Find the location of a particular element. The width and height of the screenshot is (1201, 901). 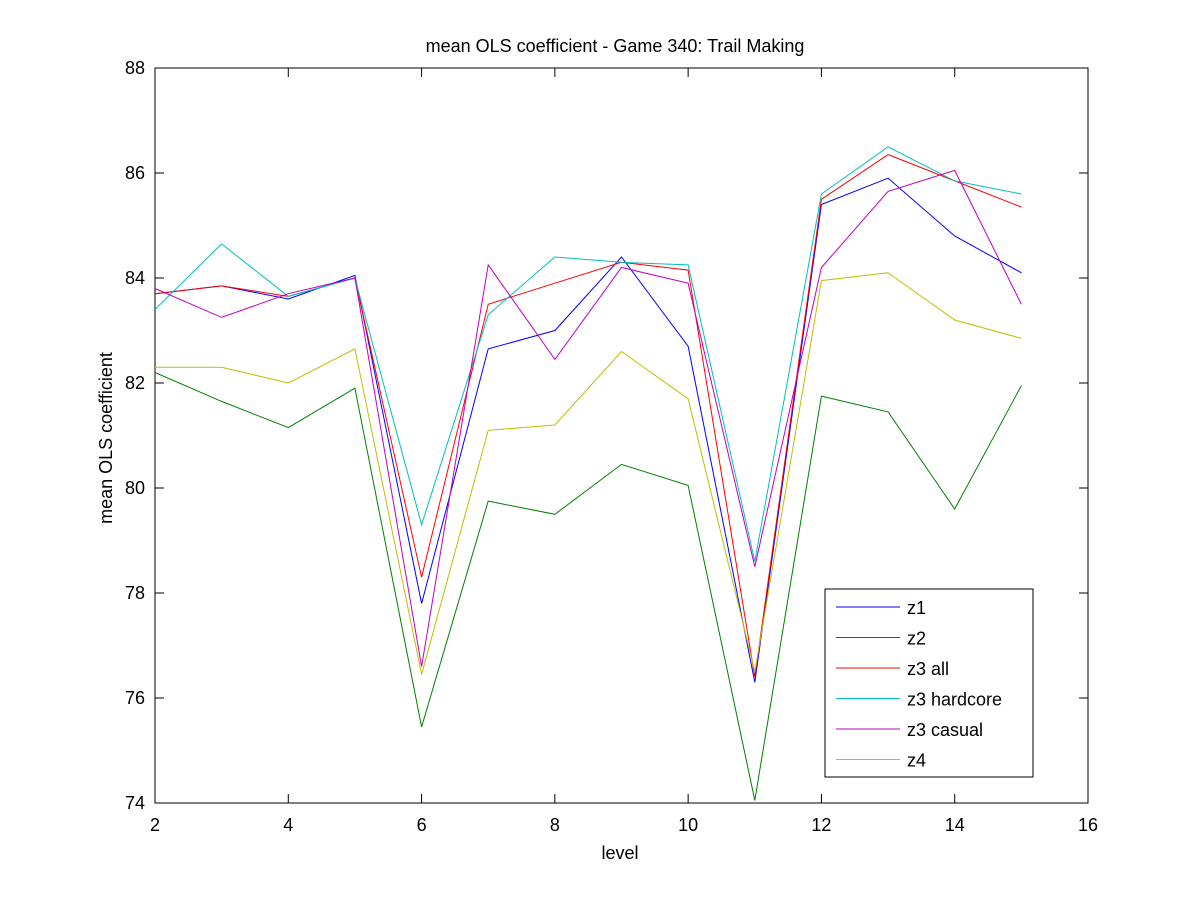

y-tick-label: 76 is located at coordinates (135, 698).